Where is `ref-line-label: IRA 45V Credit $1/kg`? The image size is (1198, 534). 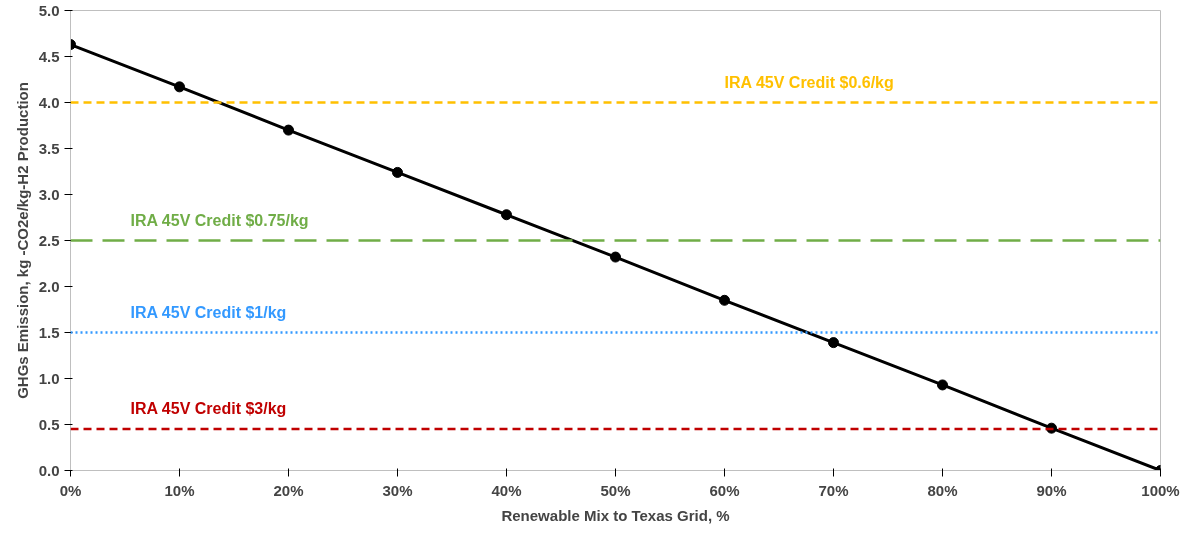
ref-line-label: IRA 45V Credit $1/kg is located at coordinates (208, 312).